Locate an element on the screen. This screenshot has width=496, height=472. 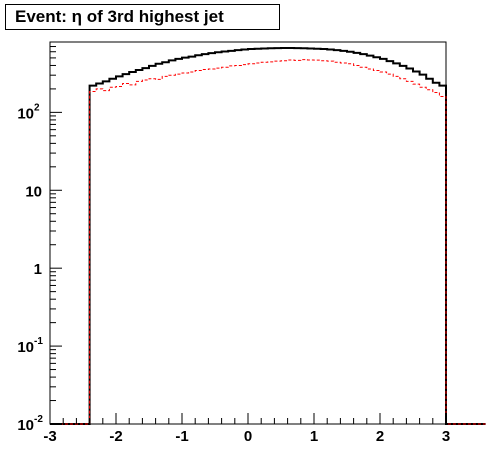
y-tick-base: 1 is located at coordinates (38, 269).